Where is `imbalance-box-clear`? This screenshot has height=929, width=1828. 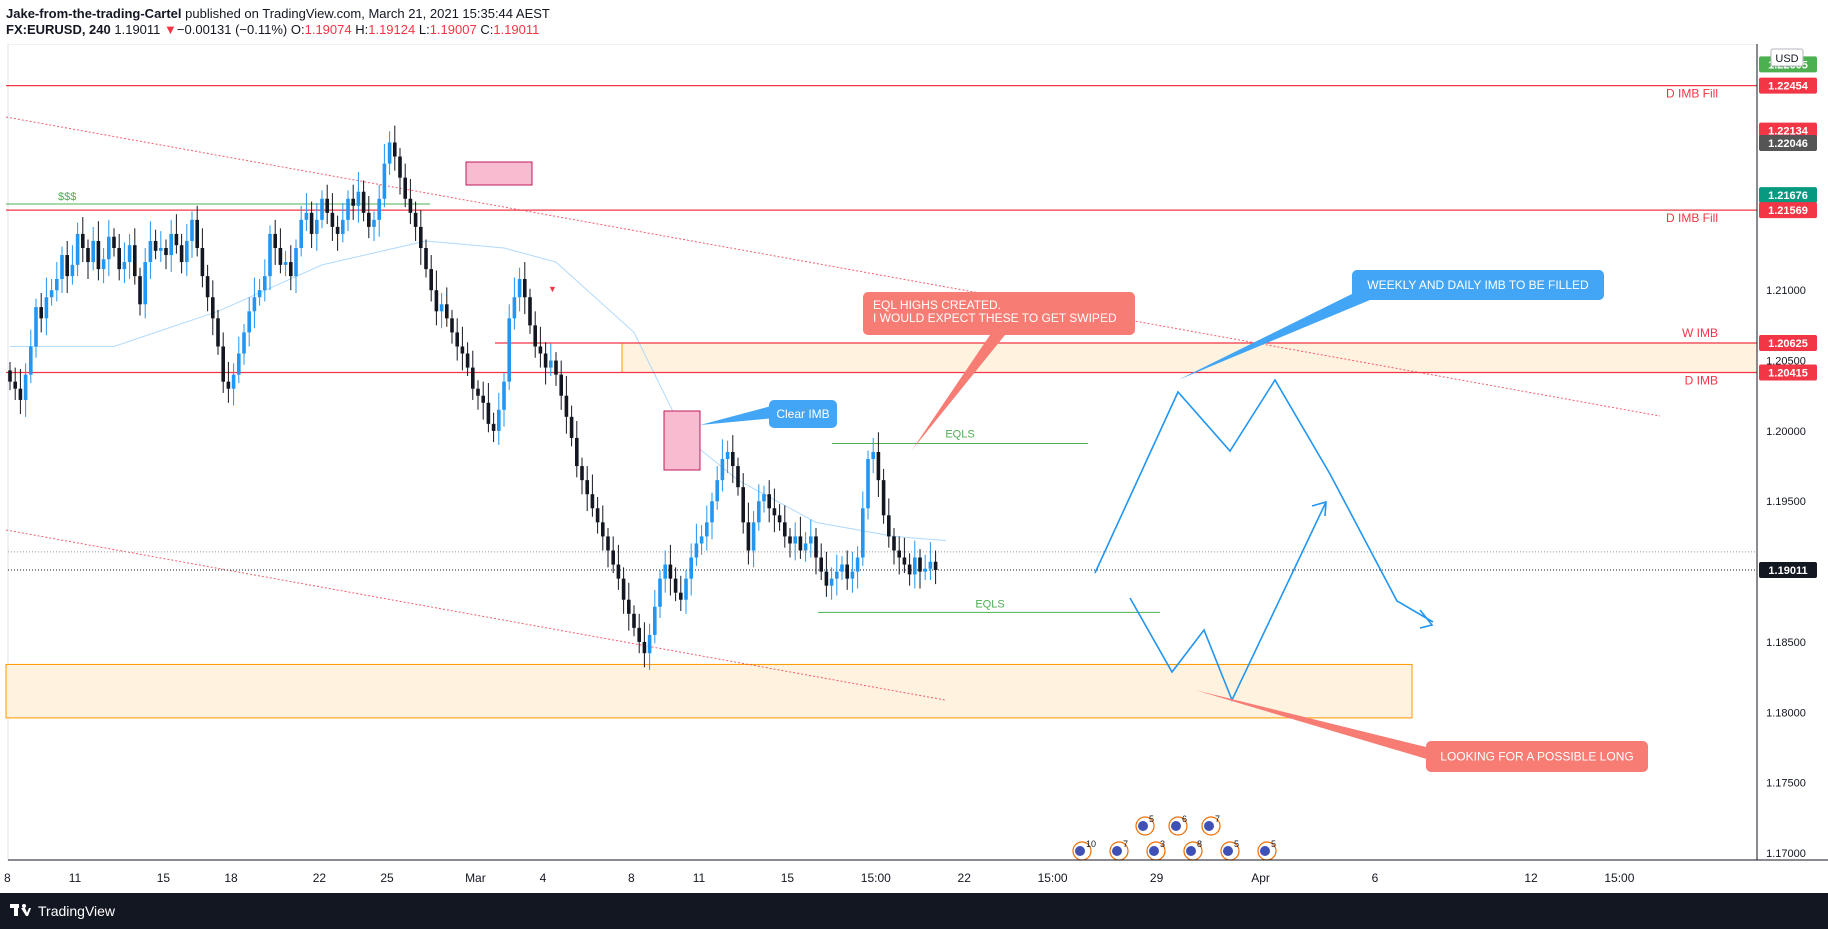
imbalance-box-clear is located at coordinates (682, 440).